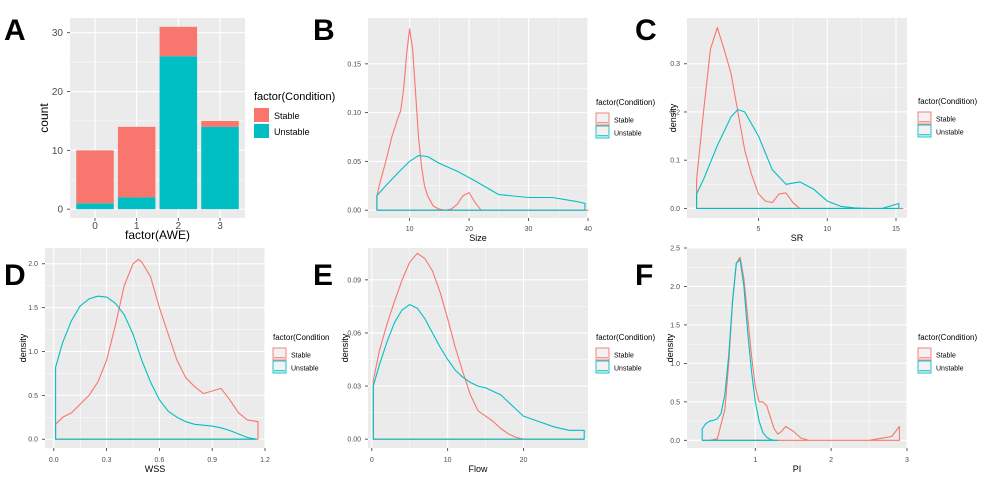  I want to click on x-tick-label: 0.3, so click(107, 460).